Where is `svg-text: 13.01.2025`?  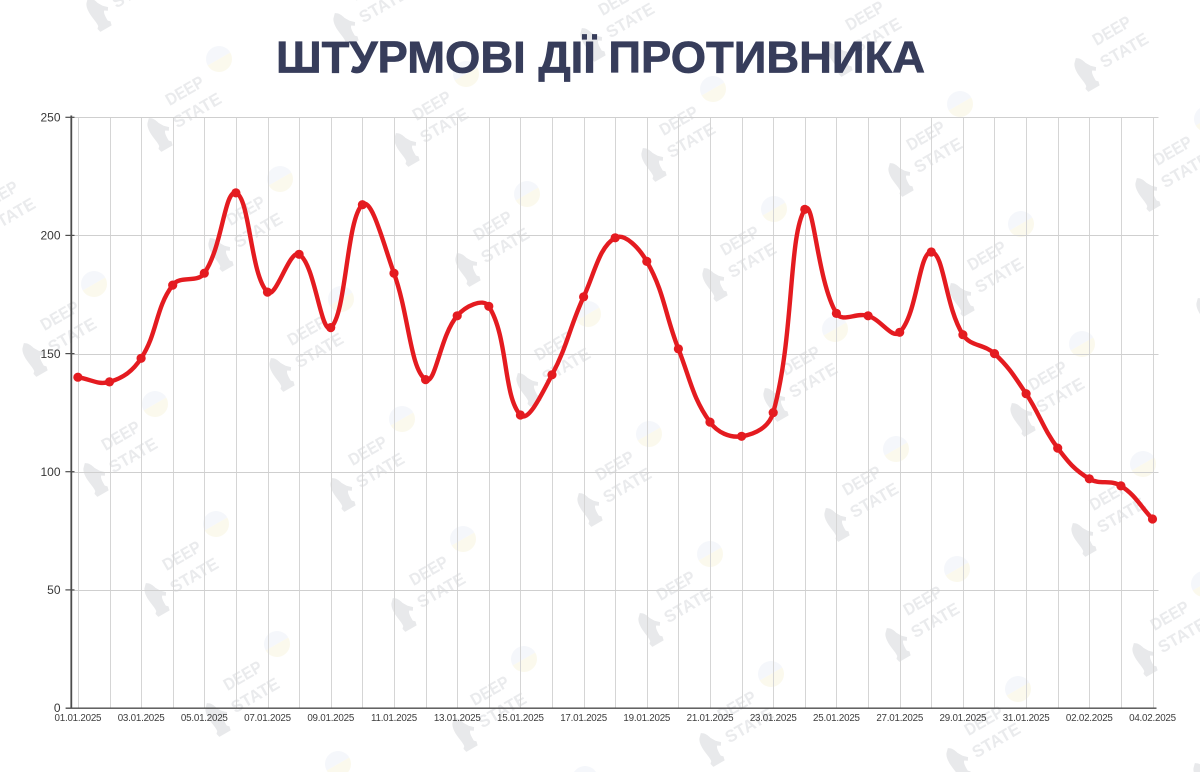
svg-text: 13.01.2025 is located at coordinates (458, 718).